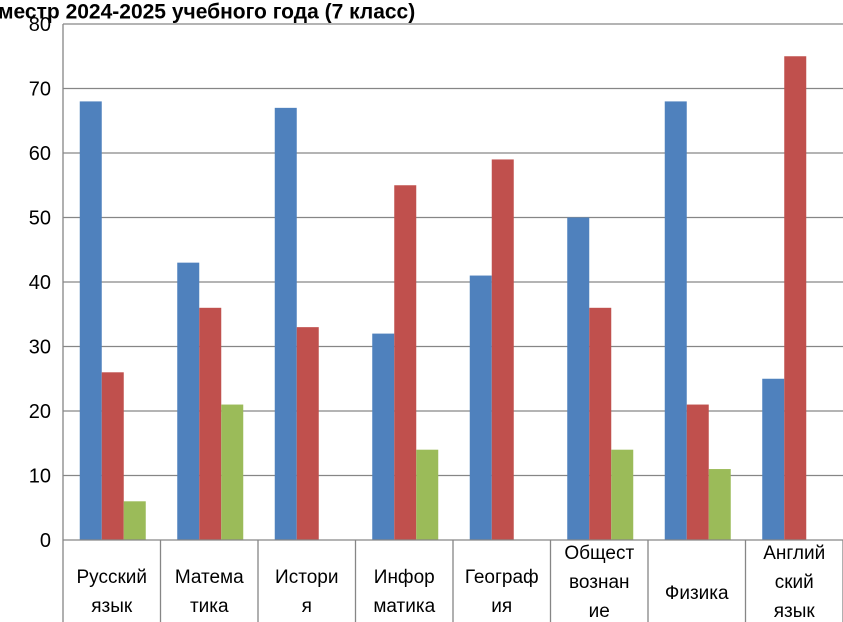  I want to click on x-category-label-line: Инфор, so click(404, 577).